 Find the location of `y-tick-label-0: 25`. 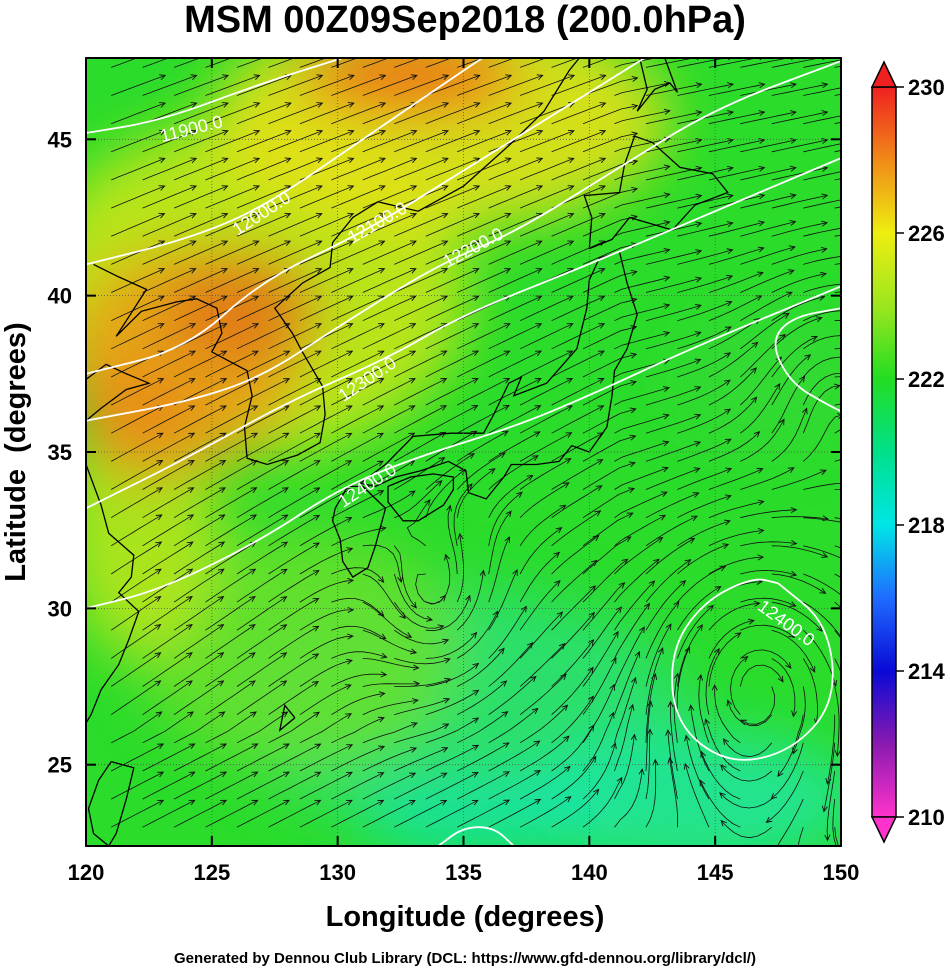

y-tick-label-0: 25 is located at coordinates (60, 765).